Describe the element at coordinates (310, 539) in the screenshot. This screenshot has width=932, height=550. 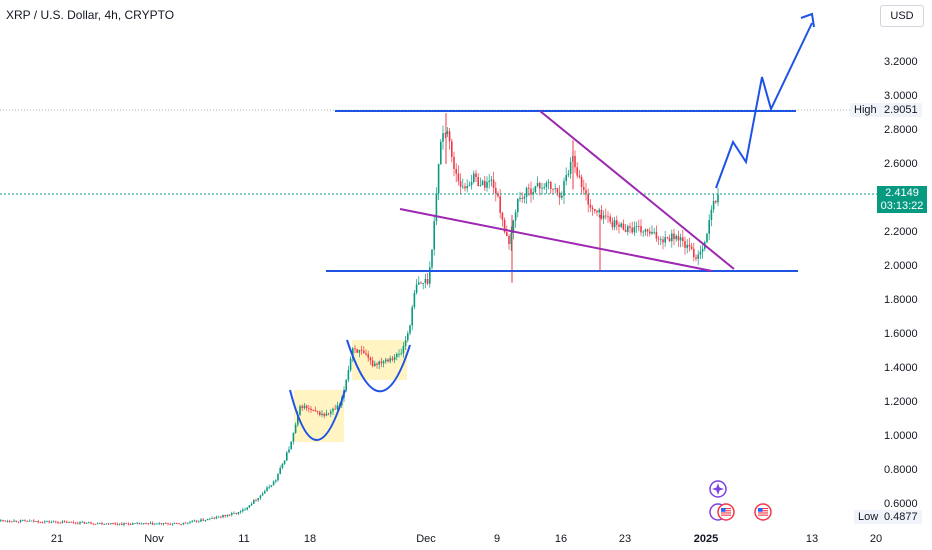
I see `time-tick: 18` at that location.